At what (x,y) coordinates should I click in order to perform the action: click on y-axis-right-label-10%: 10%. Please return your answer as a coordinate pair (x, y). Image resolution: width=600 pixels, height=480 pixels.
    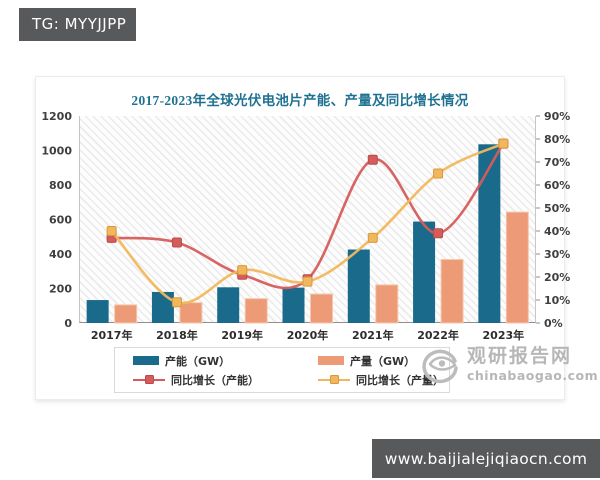
    Looking at the image, I should click on (557, 300).